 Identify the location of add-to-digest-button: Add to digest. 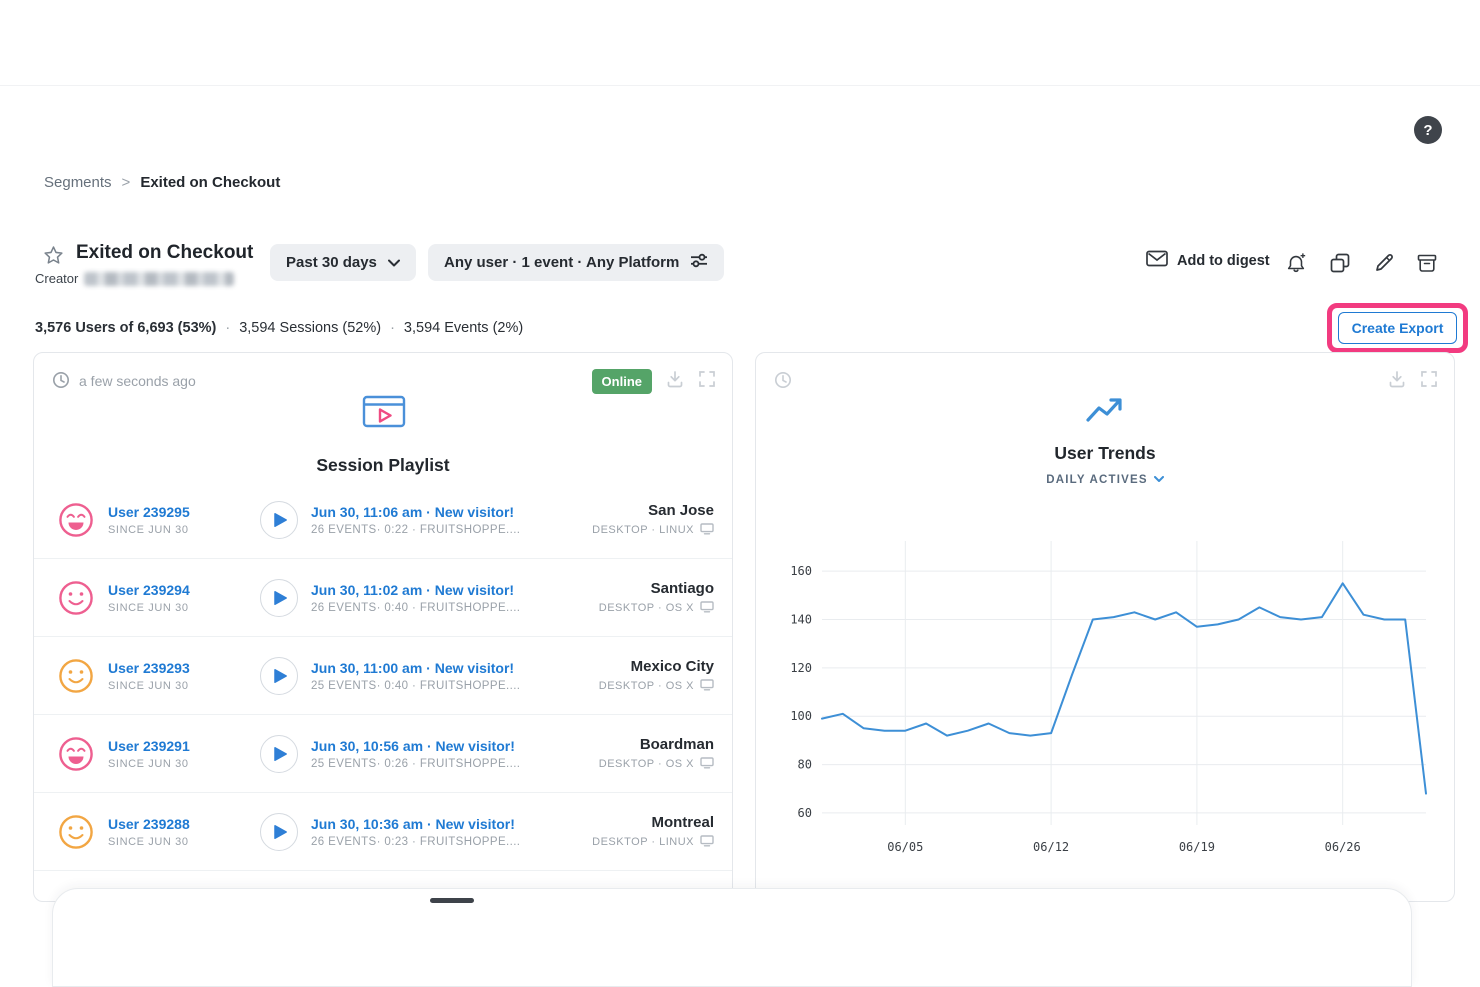
(1208, 260).